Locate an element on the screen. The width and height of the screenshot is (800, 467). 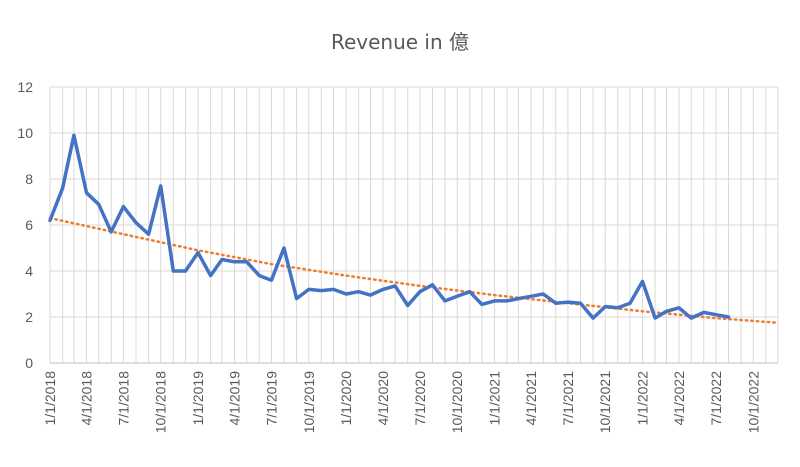
x-tick-label: 10/1/2019 is located at coordinates (309, 402).